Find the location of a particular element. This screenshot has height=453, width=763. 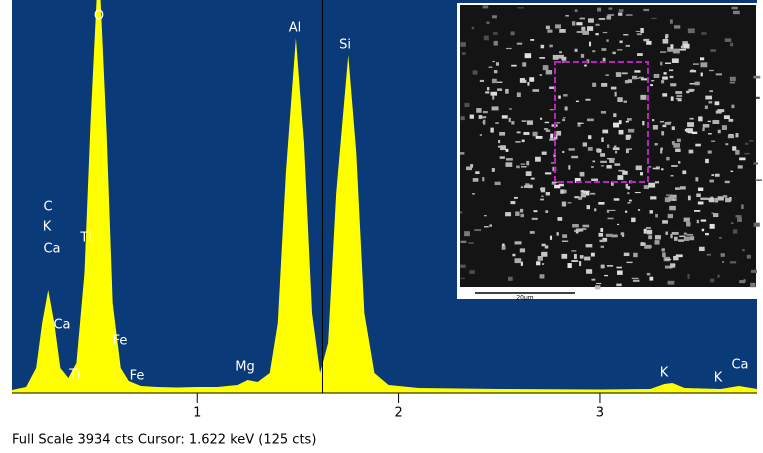

selection-box is located at coordinates (601, 122).